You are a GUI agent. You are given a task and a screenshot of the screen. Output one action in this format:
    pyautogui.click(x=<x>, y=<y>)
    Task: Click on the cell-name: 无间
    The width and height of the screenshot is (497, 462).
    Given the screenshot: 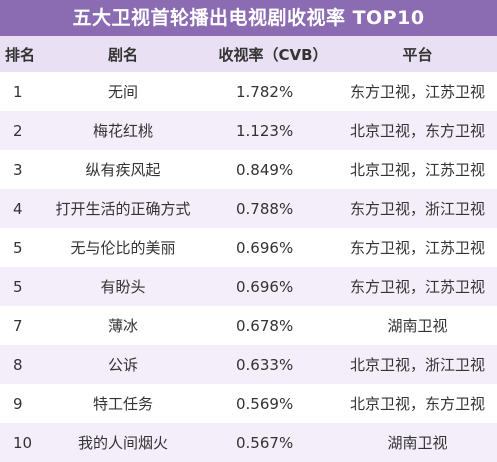 What is the action you would take?
    pyautogui.click(x=122, y=92)
    